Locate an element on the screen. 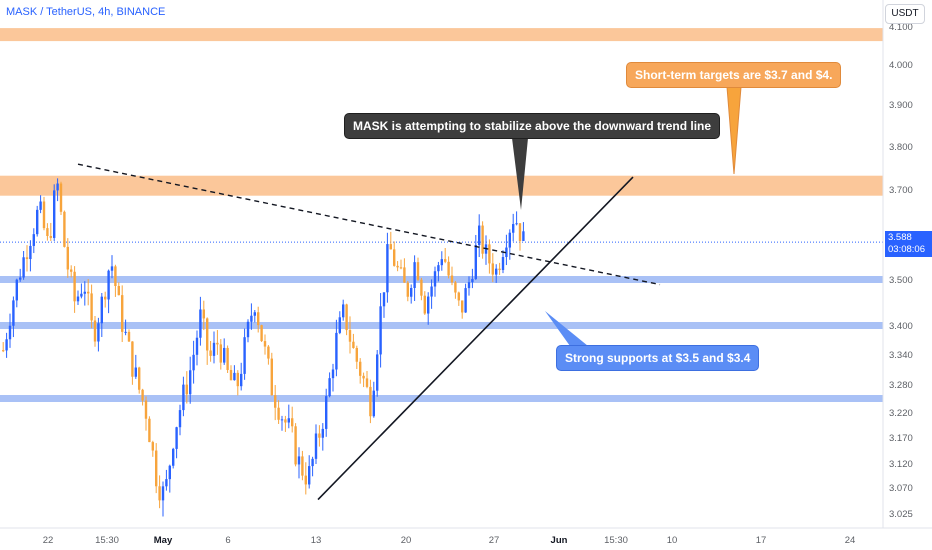  resistance-zone is located at coordinates (441, 185).